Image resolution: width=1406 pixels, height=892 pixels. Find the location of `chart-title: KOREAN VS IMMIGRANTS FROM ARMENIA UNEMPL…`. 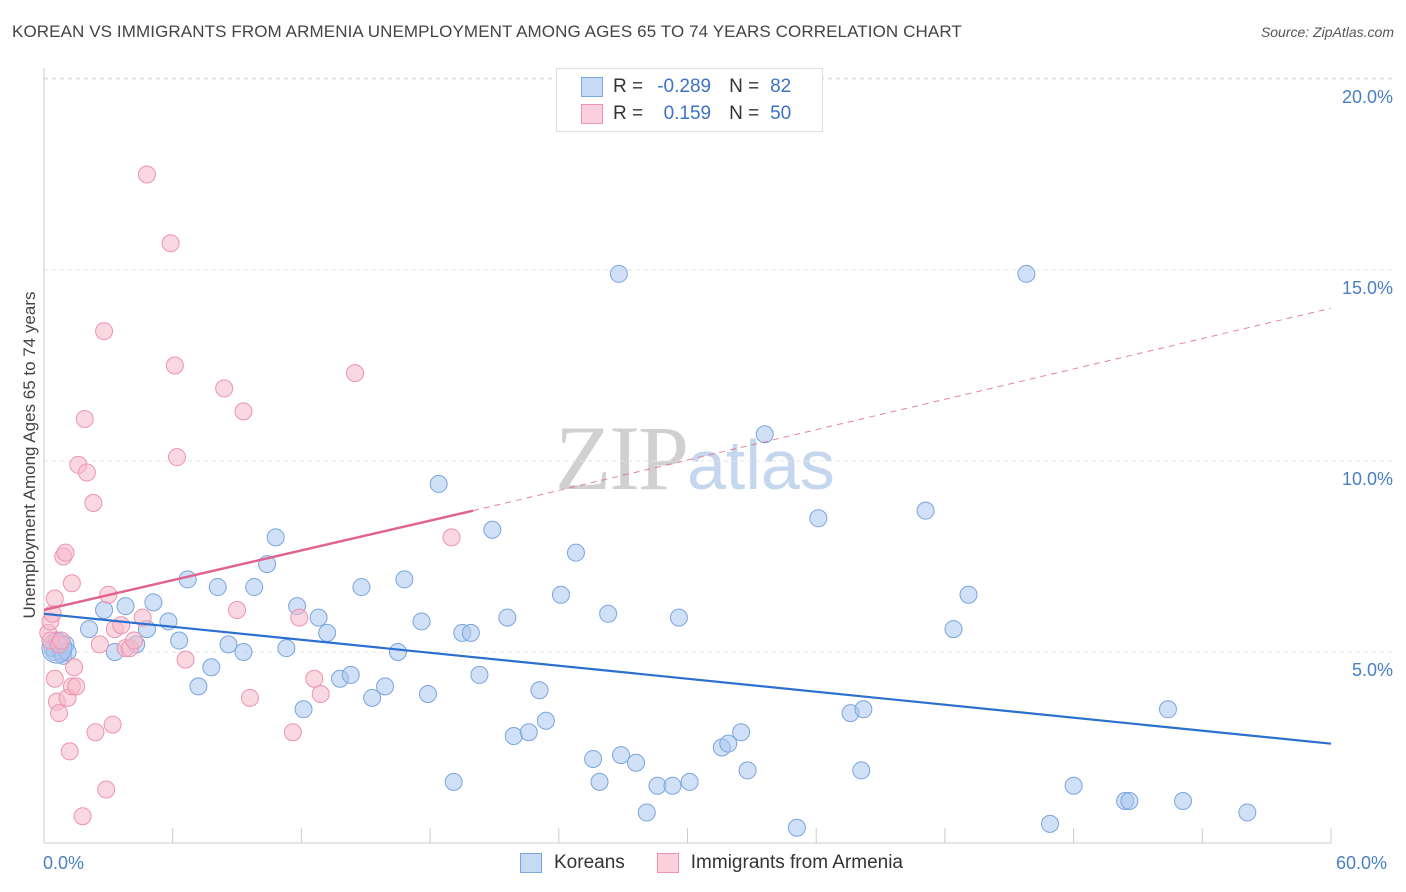

chart-title: KOREAN VS IMMIGRANTS FROM ARMENIA UNEMPL… is located at coordinates (487, 31).